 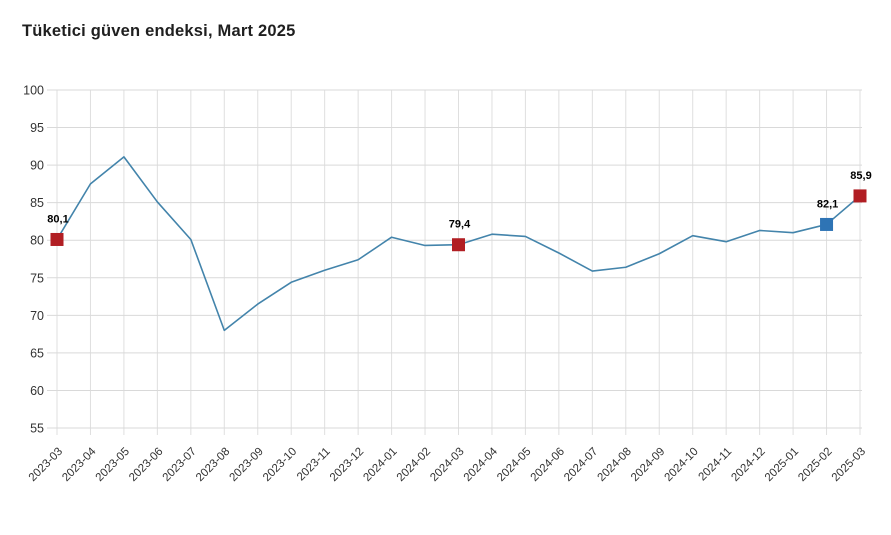 What do you see at coordinates (159, 31) in the screenshot?
I see `chart-title: Tüketici güven endeksi, Mart 2025` at bounding box center [159, 31].